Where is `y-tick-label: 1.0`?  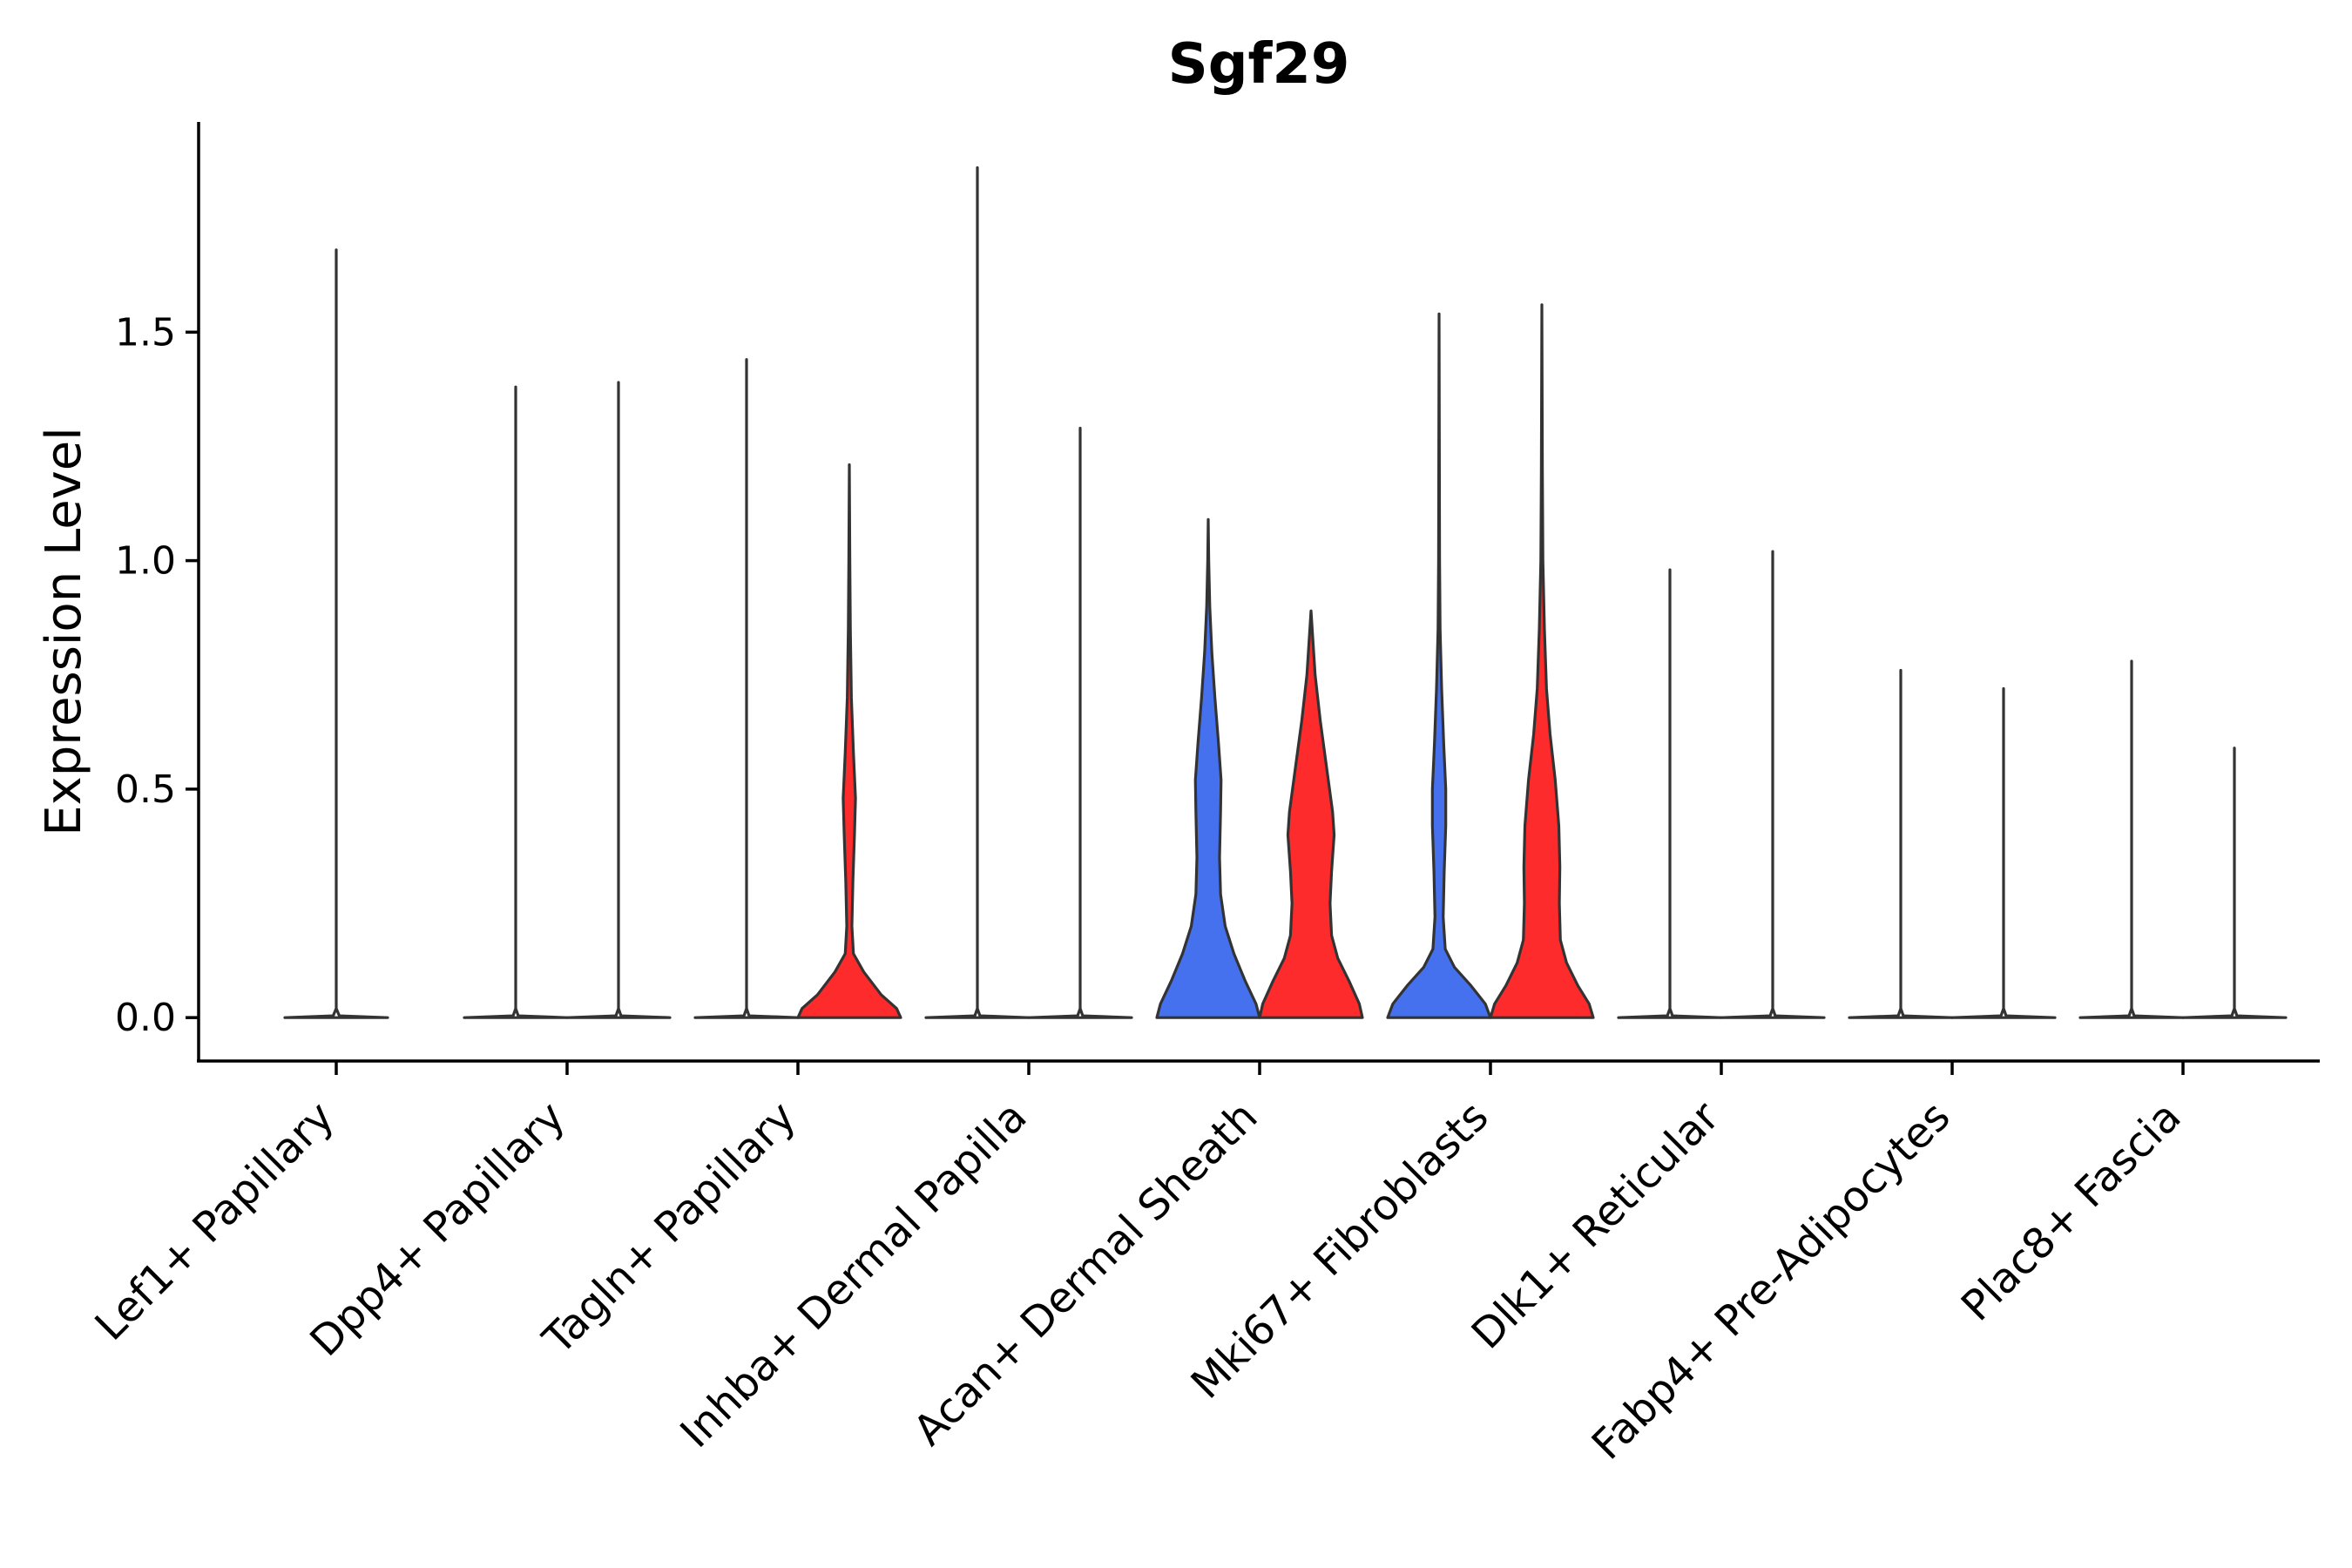
y-tick-label: 1.0 is located at coordinates (145, 561).